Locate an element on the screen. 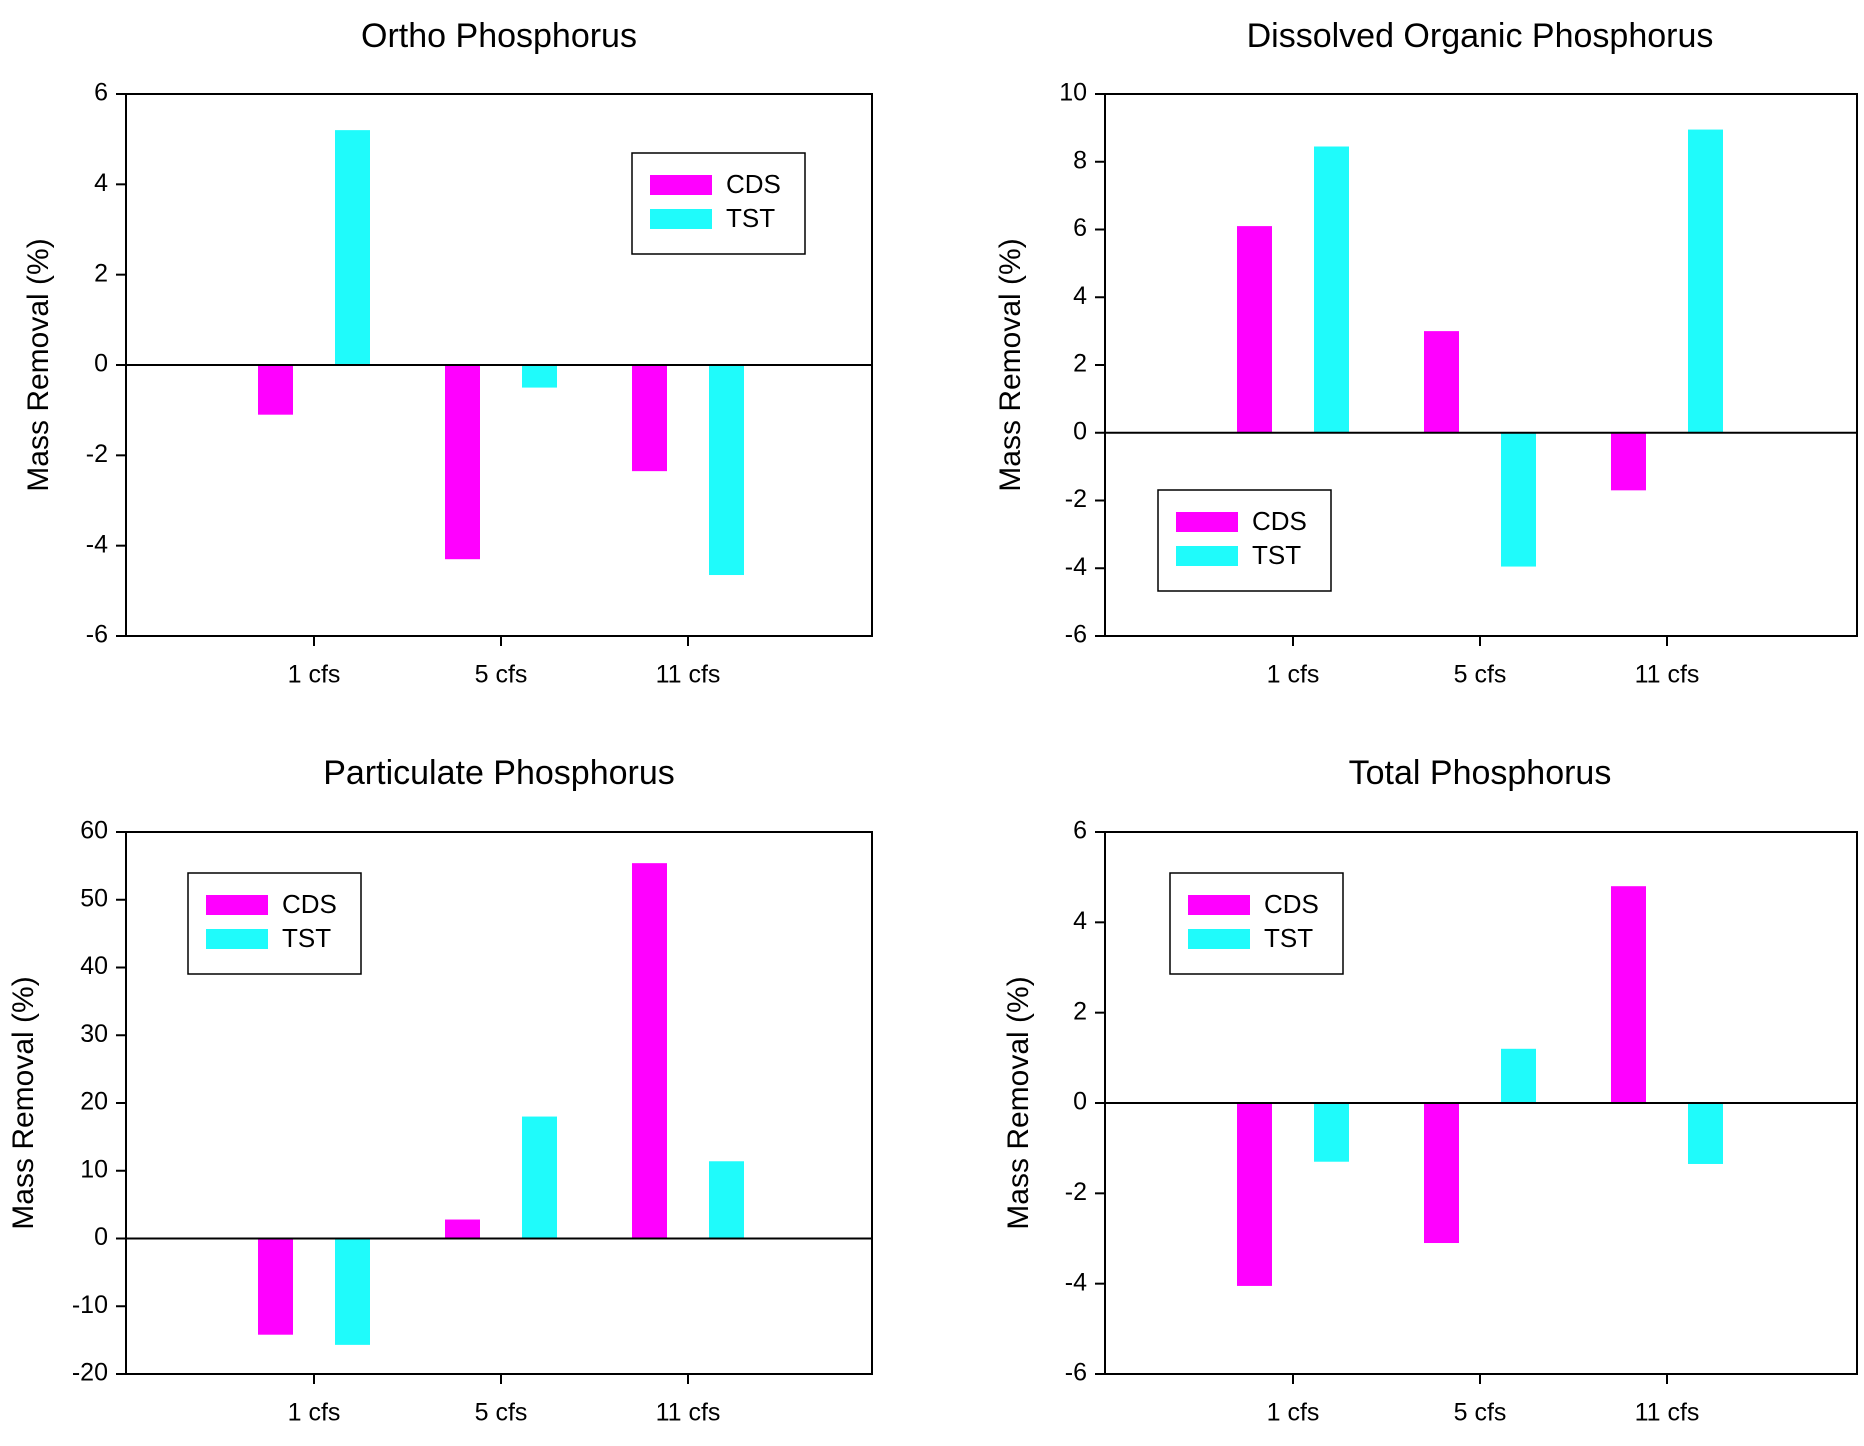 This screenshot has width=1864, height=1446. chart-title: Dissolved Organic Phosphorus is located at coordinates (1480, 36).